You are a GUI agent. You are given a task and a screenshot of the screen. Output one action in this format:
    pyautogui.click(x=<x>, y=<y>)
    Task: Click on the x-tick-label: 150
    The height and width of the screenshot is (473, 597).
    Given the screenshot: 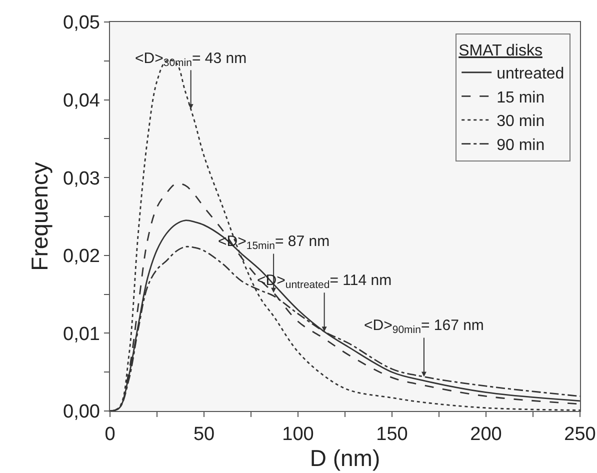 What is the action you would take?
    pyautogui.click(x=392, y=434)
    